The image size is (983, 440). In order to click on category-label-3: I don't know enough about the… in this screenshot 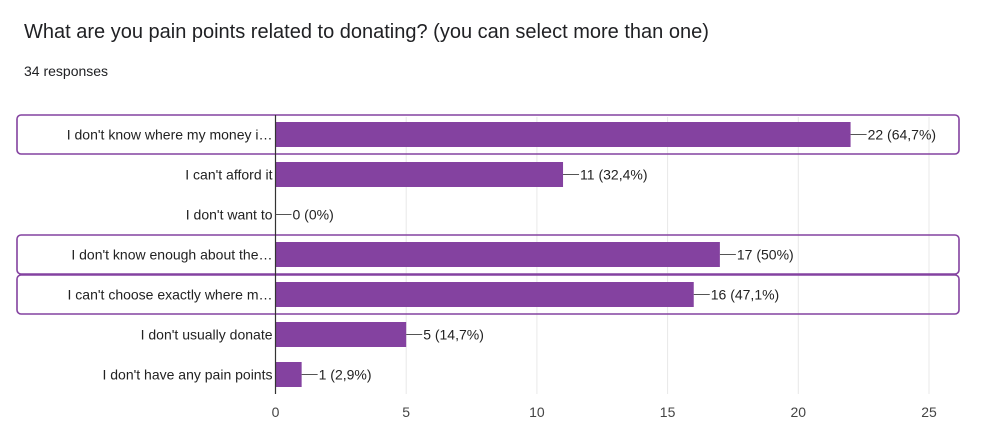, I will do `click(171, 255)`.